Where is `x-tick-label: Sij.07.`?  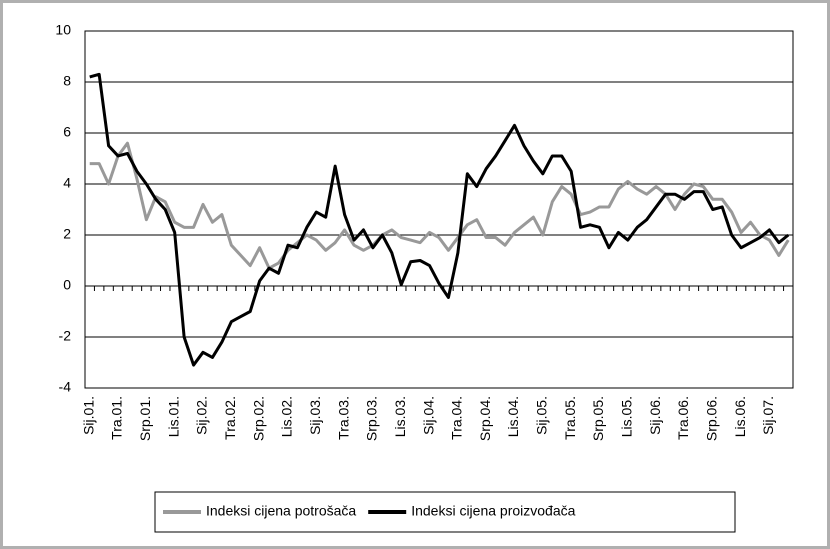 x-tick-label: Sij.07. is located at coordinates (768, 415).